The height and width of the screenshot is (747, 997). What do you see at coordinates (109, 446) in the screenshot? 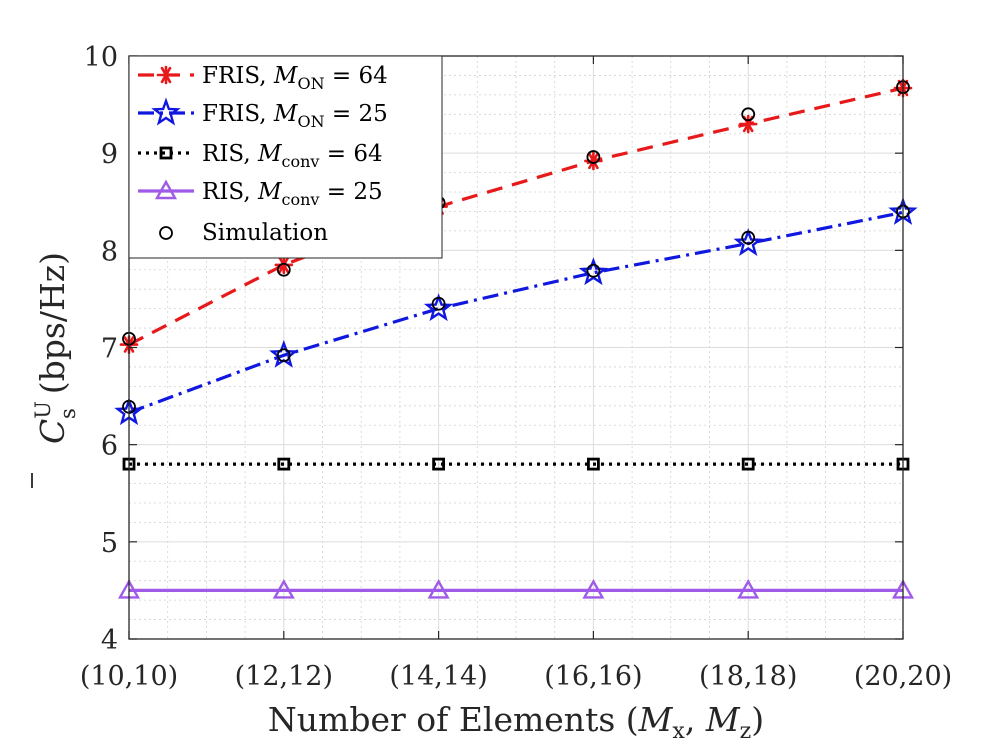
I see `y-tick-label: 6` at bounding box center [109, 446].